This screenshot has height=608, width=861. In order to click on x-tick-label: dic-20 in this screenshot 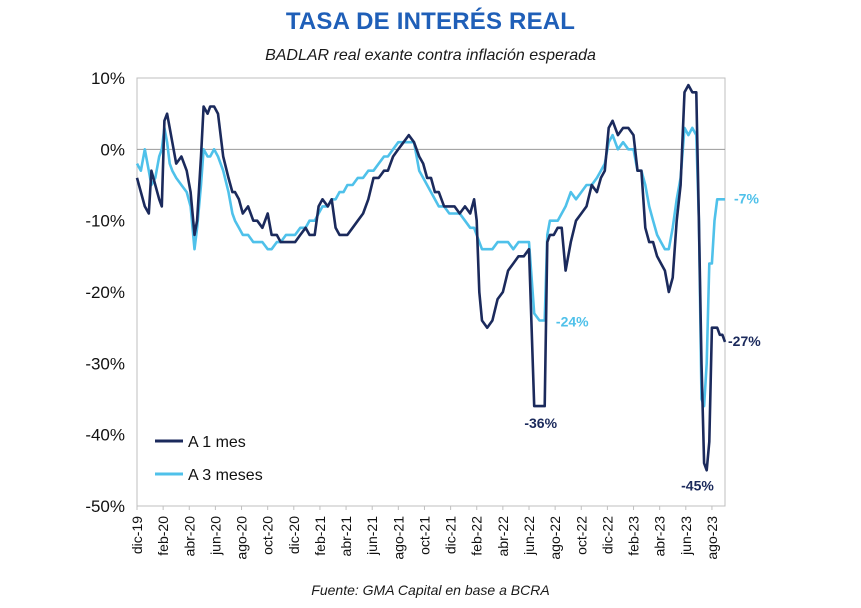, I will do `click(294, 535)`.